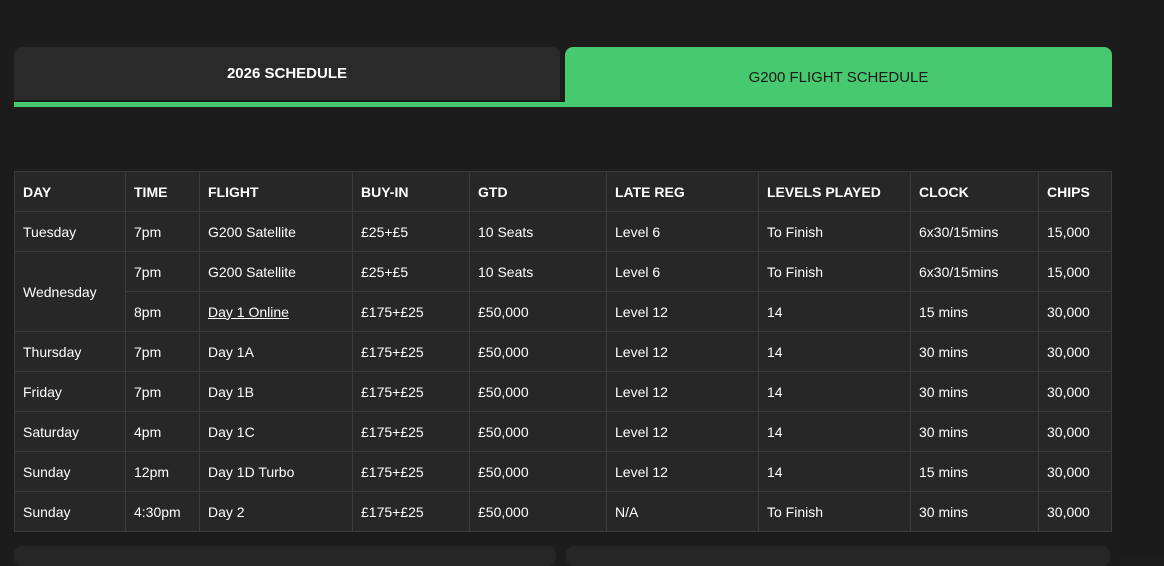 The height and width of the screenshot is (566, 1164). Describe the element at coordinates (70, 191) in the screenshot. I see `column-header: DAY` at that location.